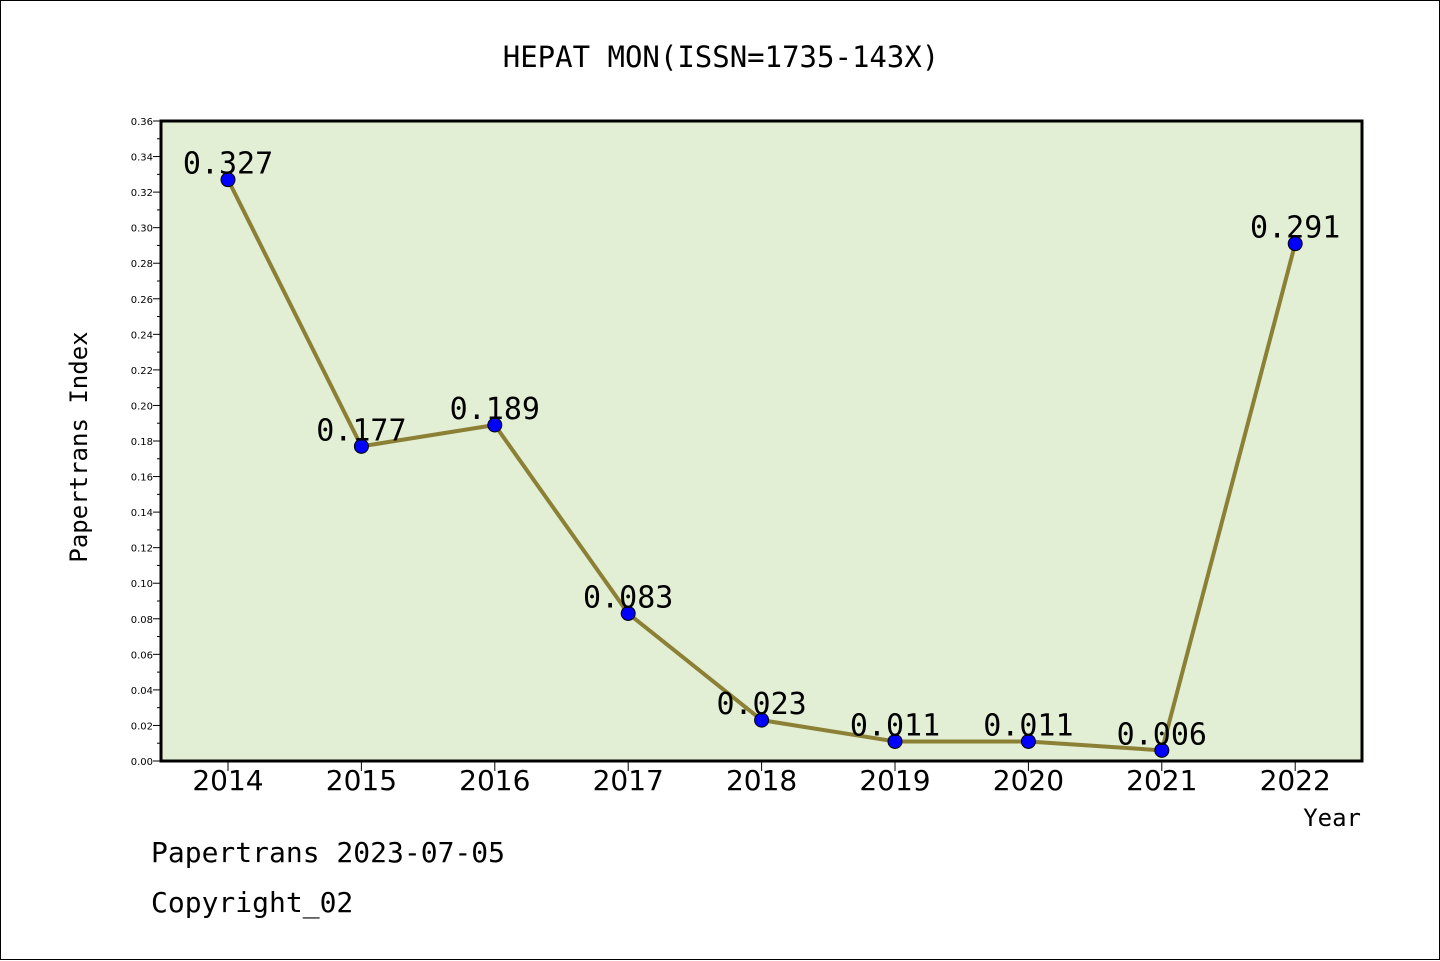 The height and width of the screenshot is (961, 1440). What do you see at coordinates (361, 430) in the screenshot?
I see `data-label: 0.177` at bounding box center [361, 430].